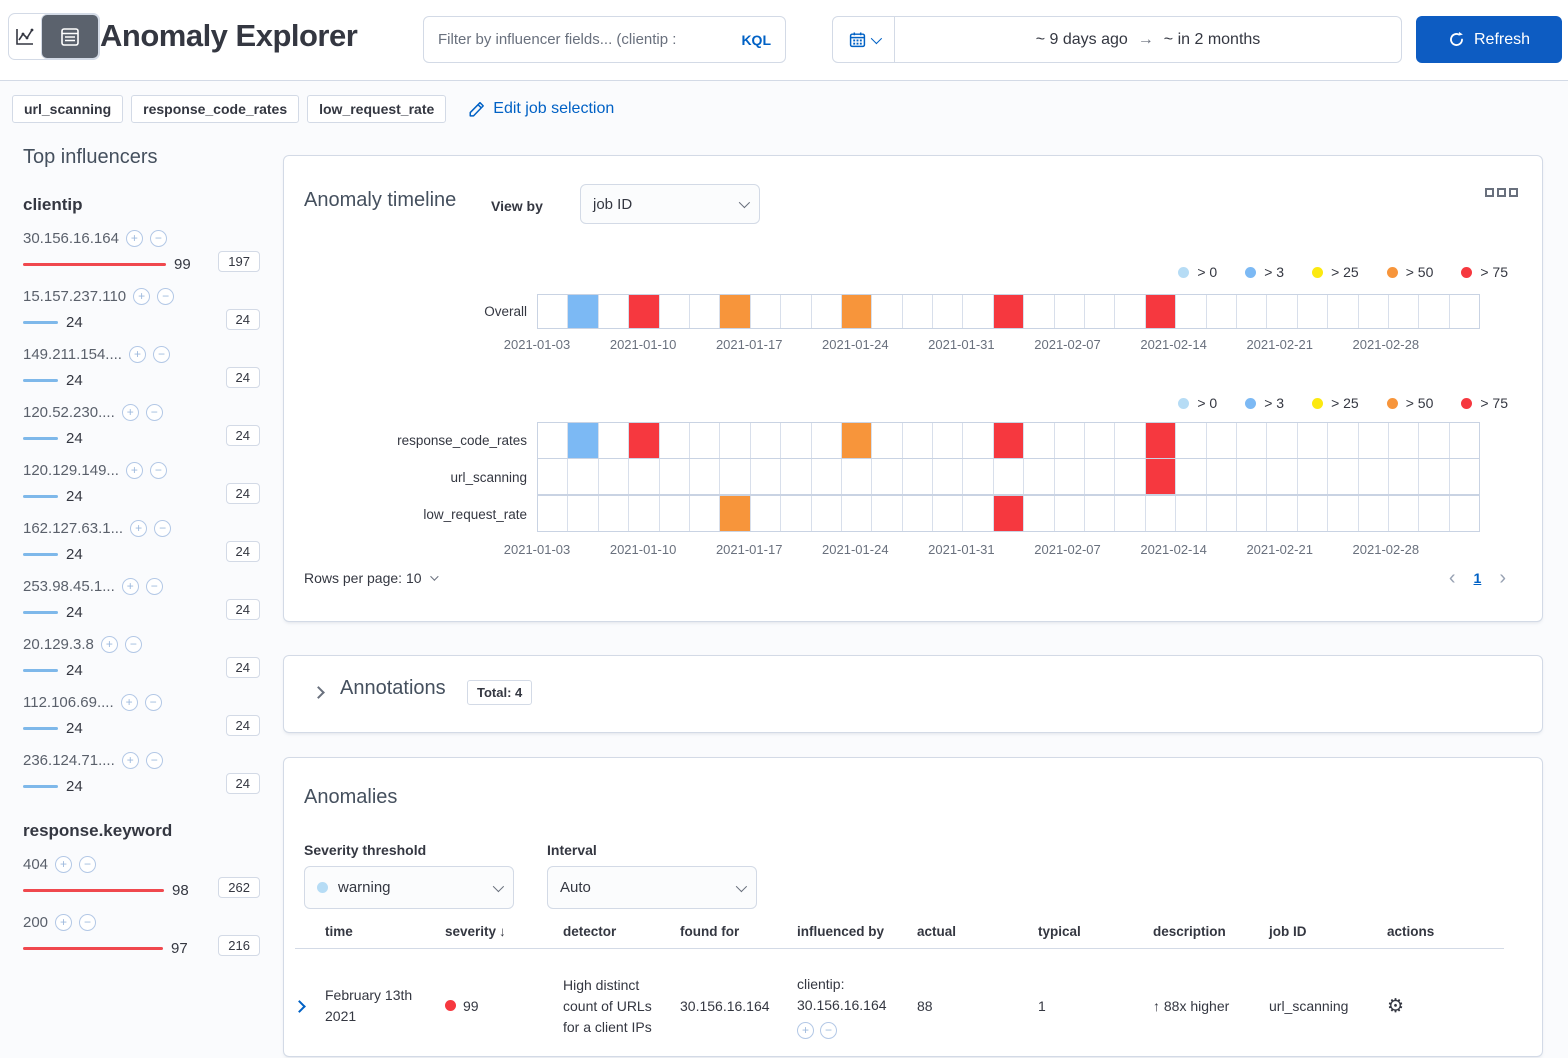 The width and height of the screenshot is (1568, 1058). What do you see at coordinates (1427, 931) in the screenshot?
I see `column-header-actions: actions` at bounding box center [1427, 931].